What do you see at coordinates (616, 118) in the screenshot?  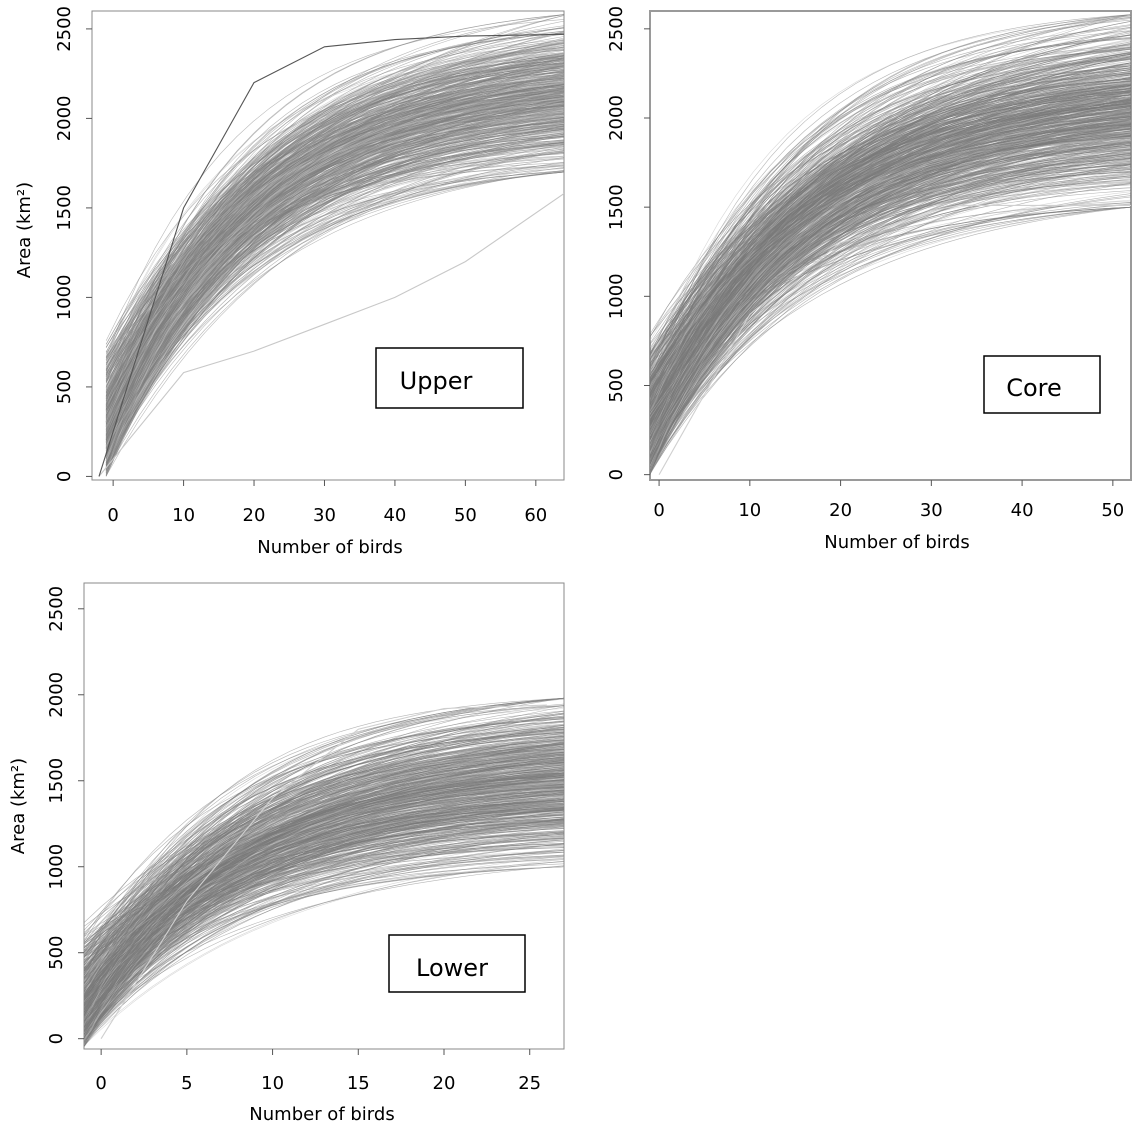 I see `y-tick-label: 2000` at bounding box center [616, 118].